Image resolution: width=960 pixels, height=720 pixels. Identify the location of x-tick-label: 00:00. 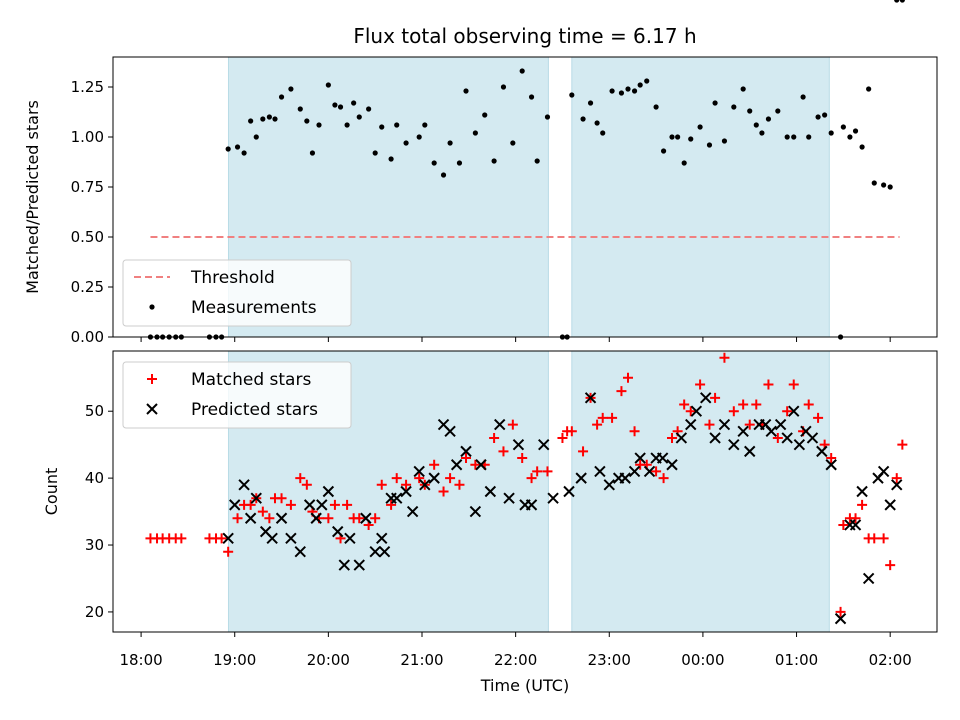
(702, 660).